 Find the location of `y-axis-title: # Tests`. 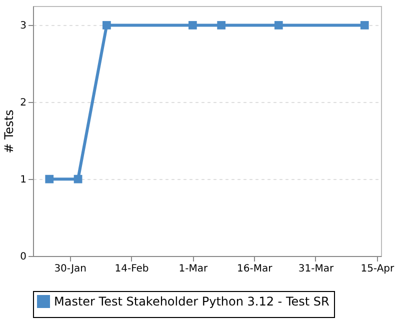

y-axis-title: # Tests is located at coordinates (9, 132).